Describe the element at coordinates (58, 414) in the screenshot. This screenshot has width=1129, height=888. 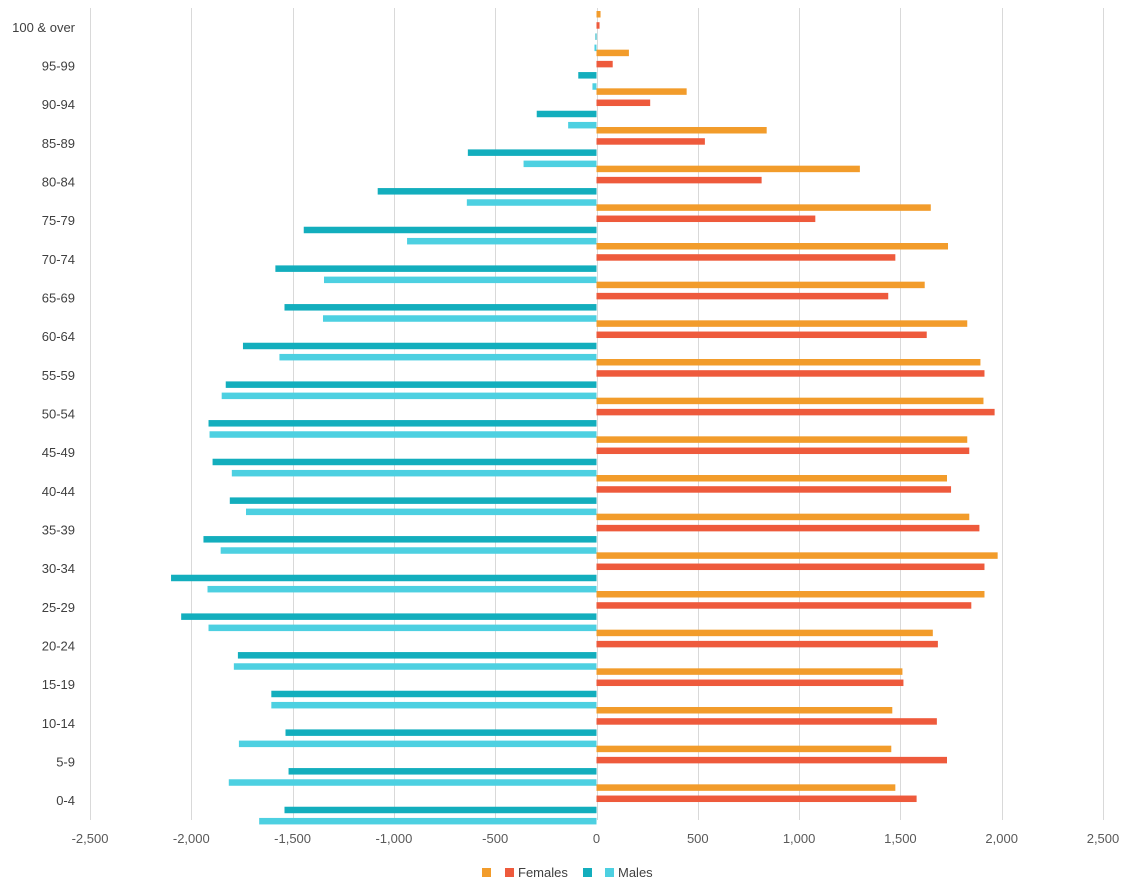
I see `category-label: 50-54` at that location.